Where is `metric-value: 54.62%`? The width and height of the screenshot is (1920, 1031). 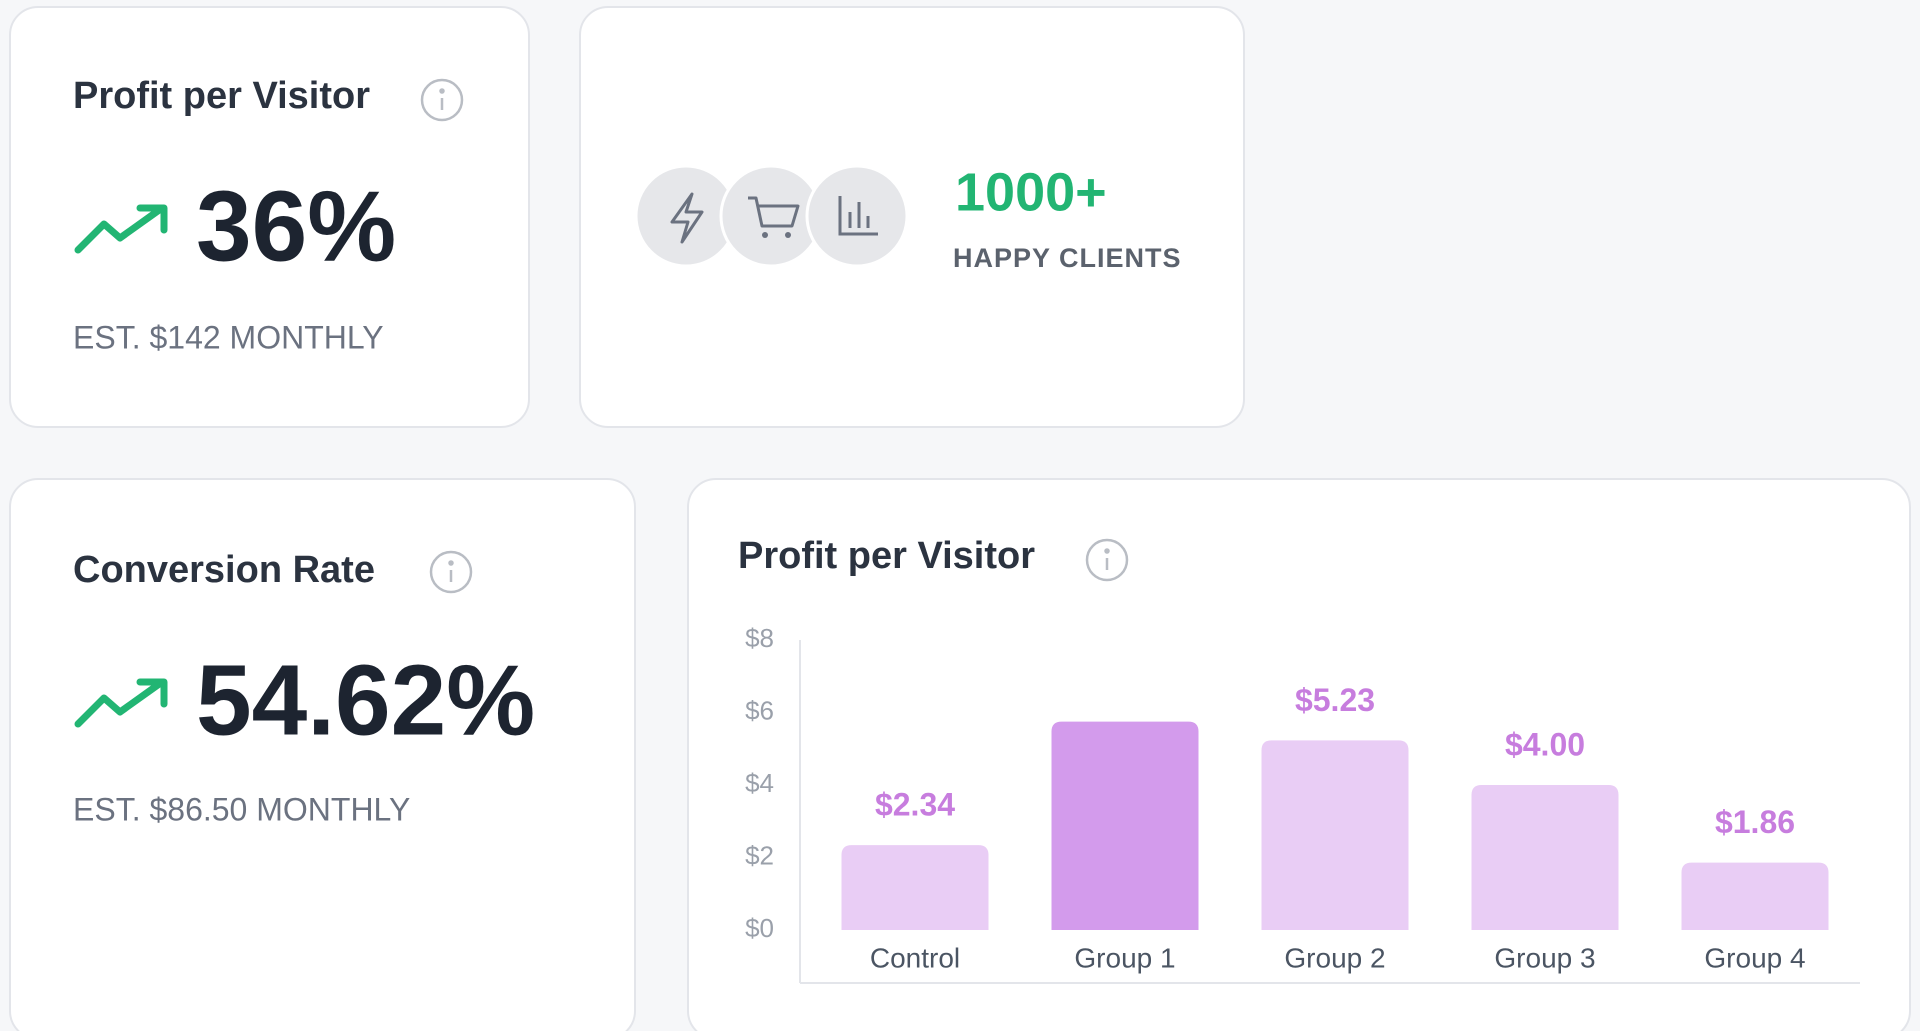 metric-value: 54.62% is located at coordinates (365, 700).